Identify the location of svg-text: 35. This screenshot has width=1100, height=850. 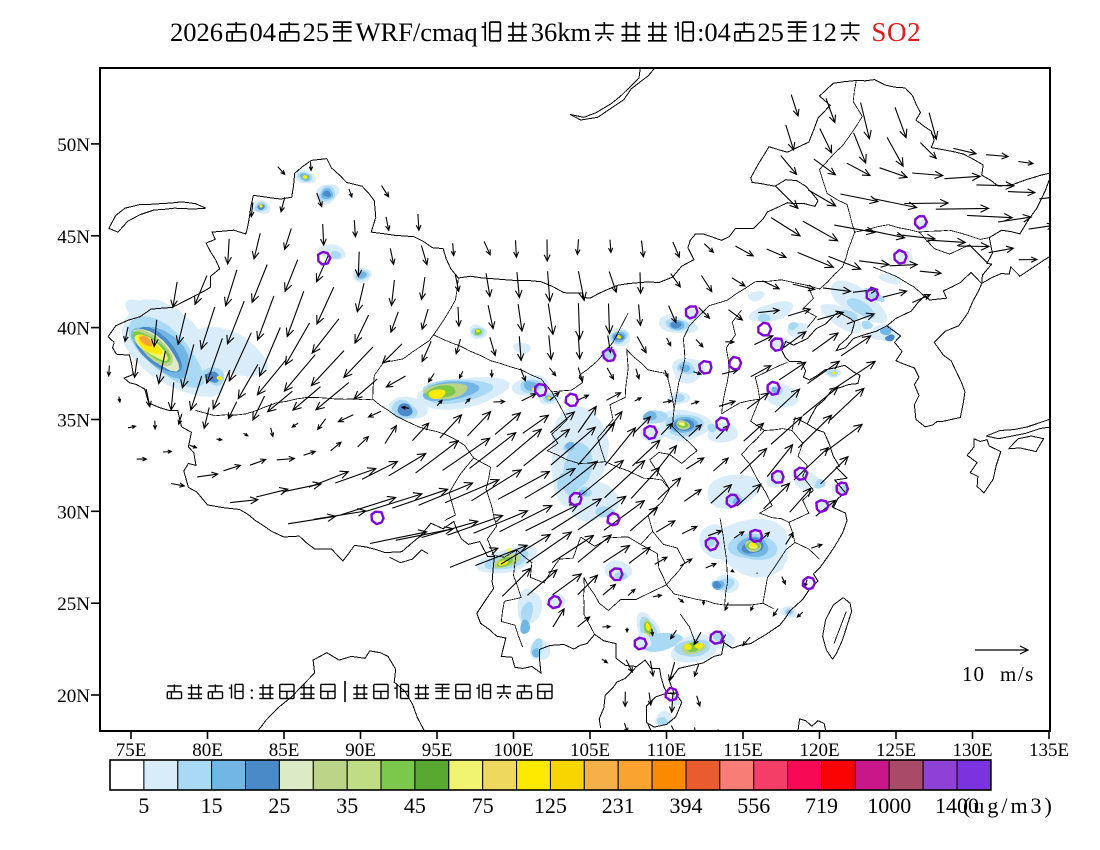
(347, 805).